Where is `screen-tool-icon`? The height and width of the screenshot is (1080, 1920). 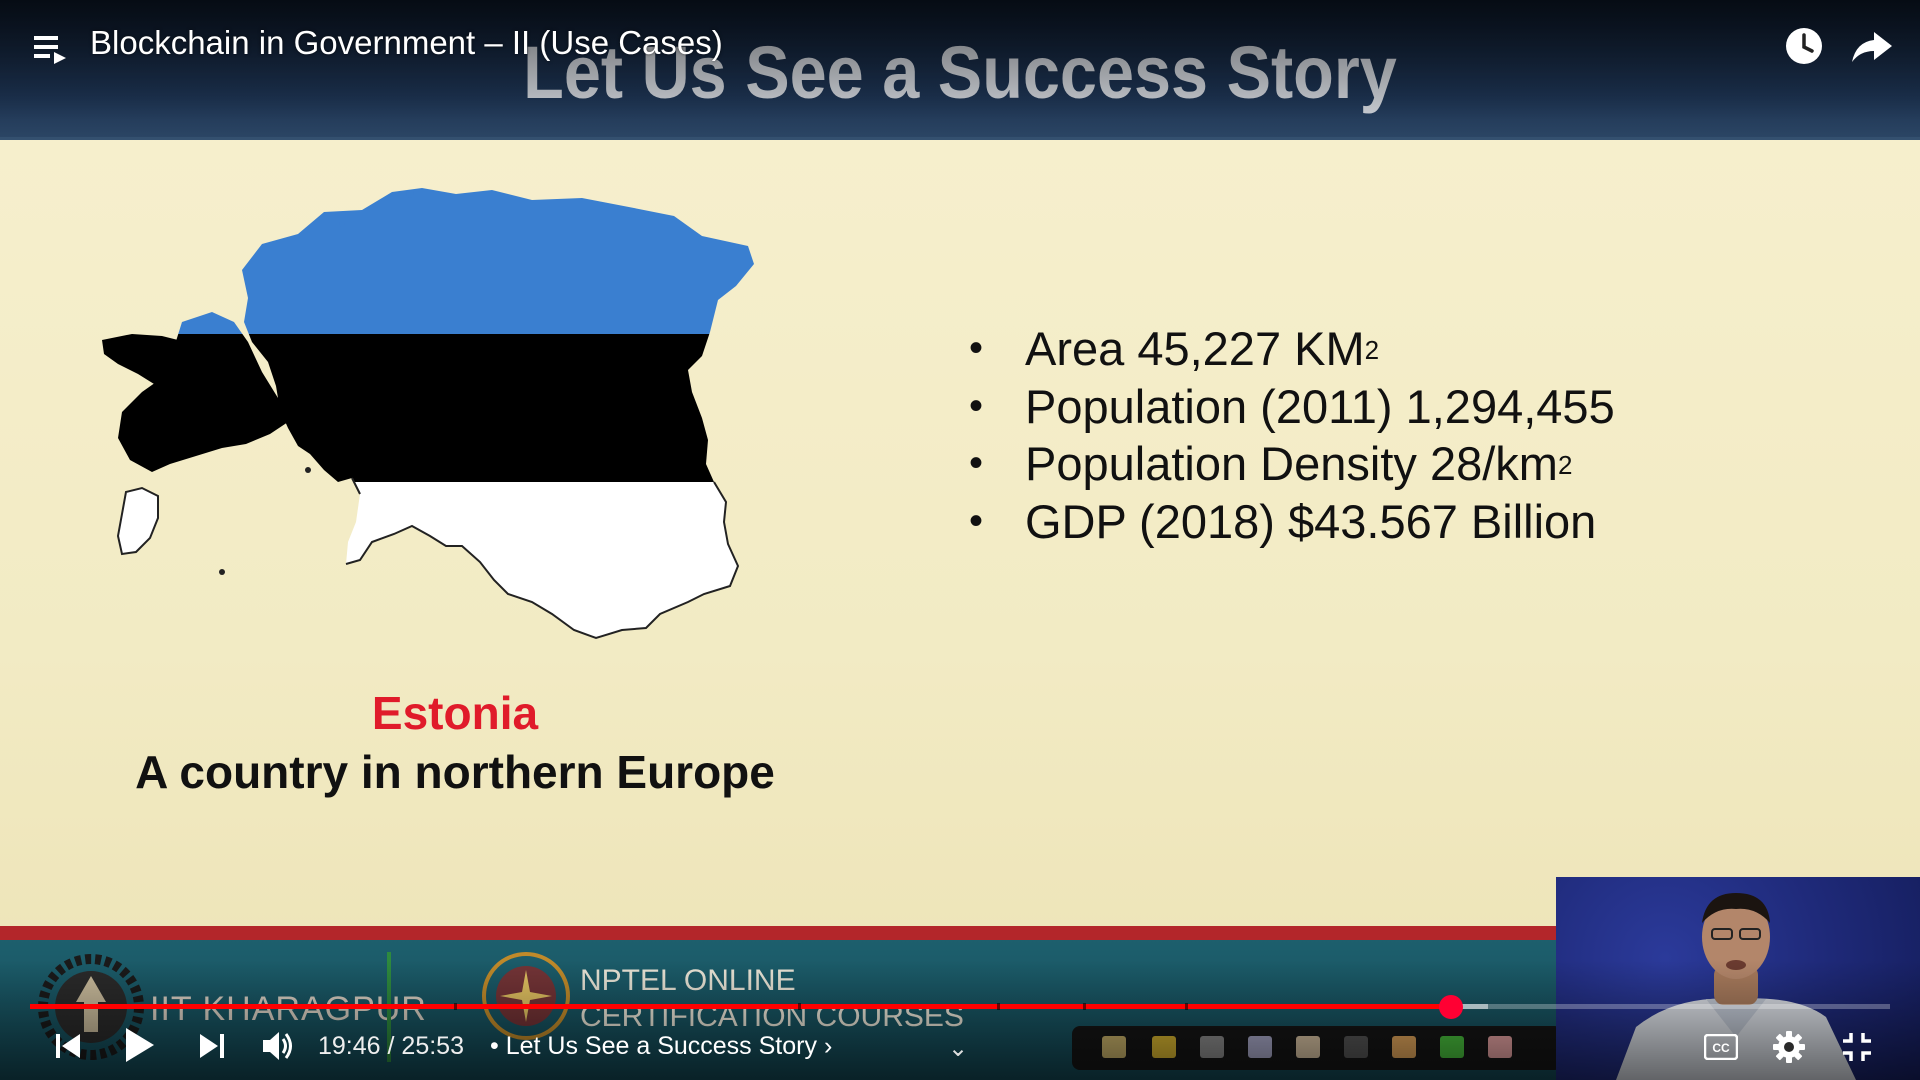 screen-tool-icon is located at coordinates (1356, 1047).